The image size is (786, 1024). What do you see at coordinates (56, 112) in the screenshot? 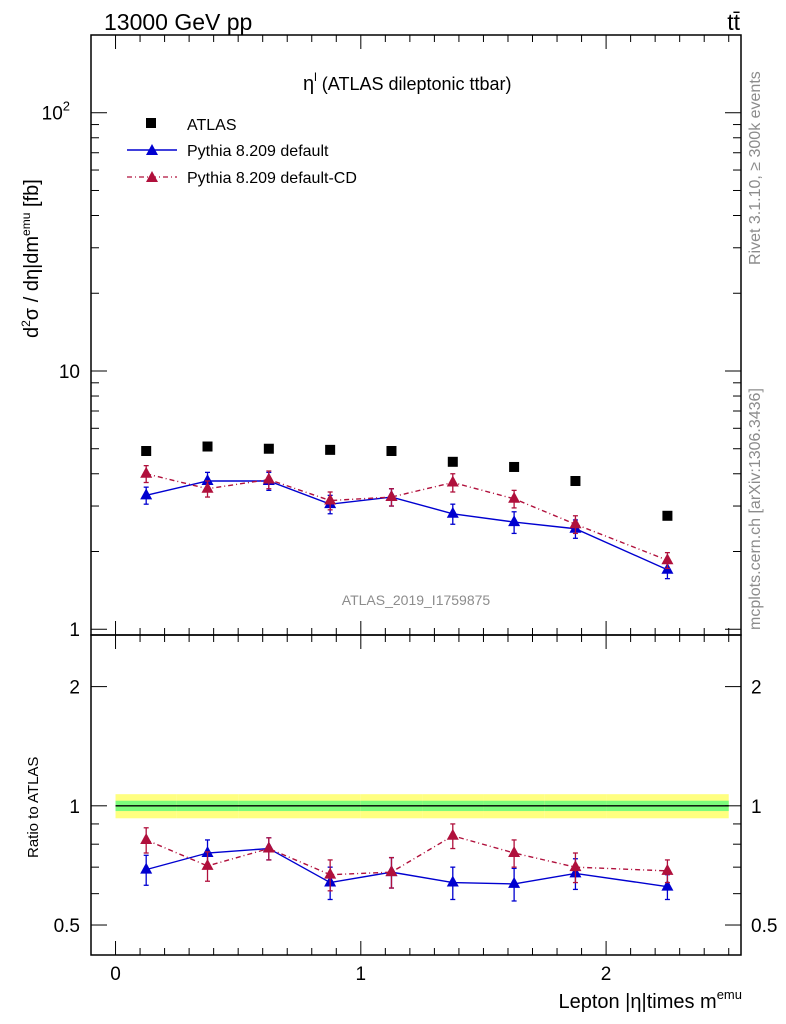
I see `y-tick-label-main: 102` at bounding box center [56, 112].